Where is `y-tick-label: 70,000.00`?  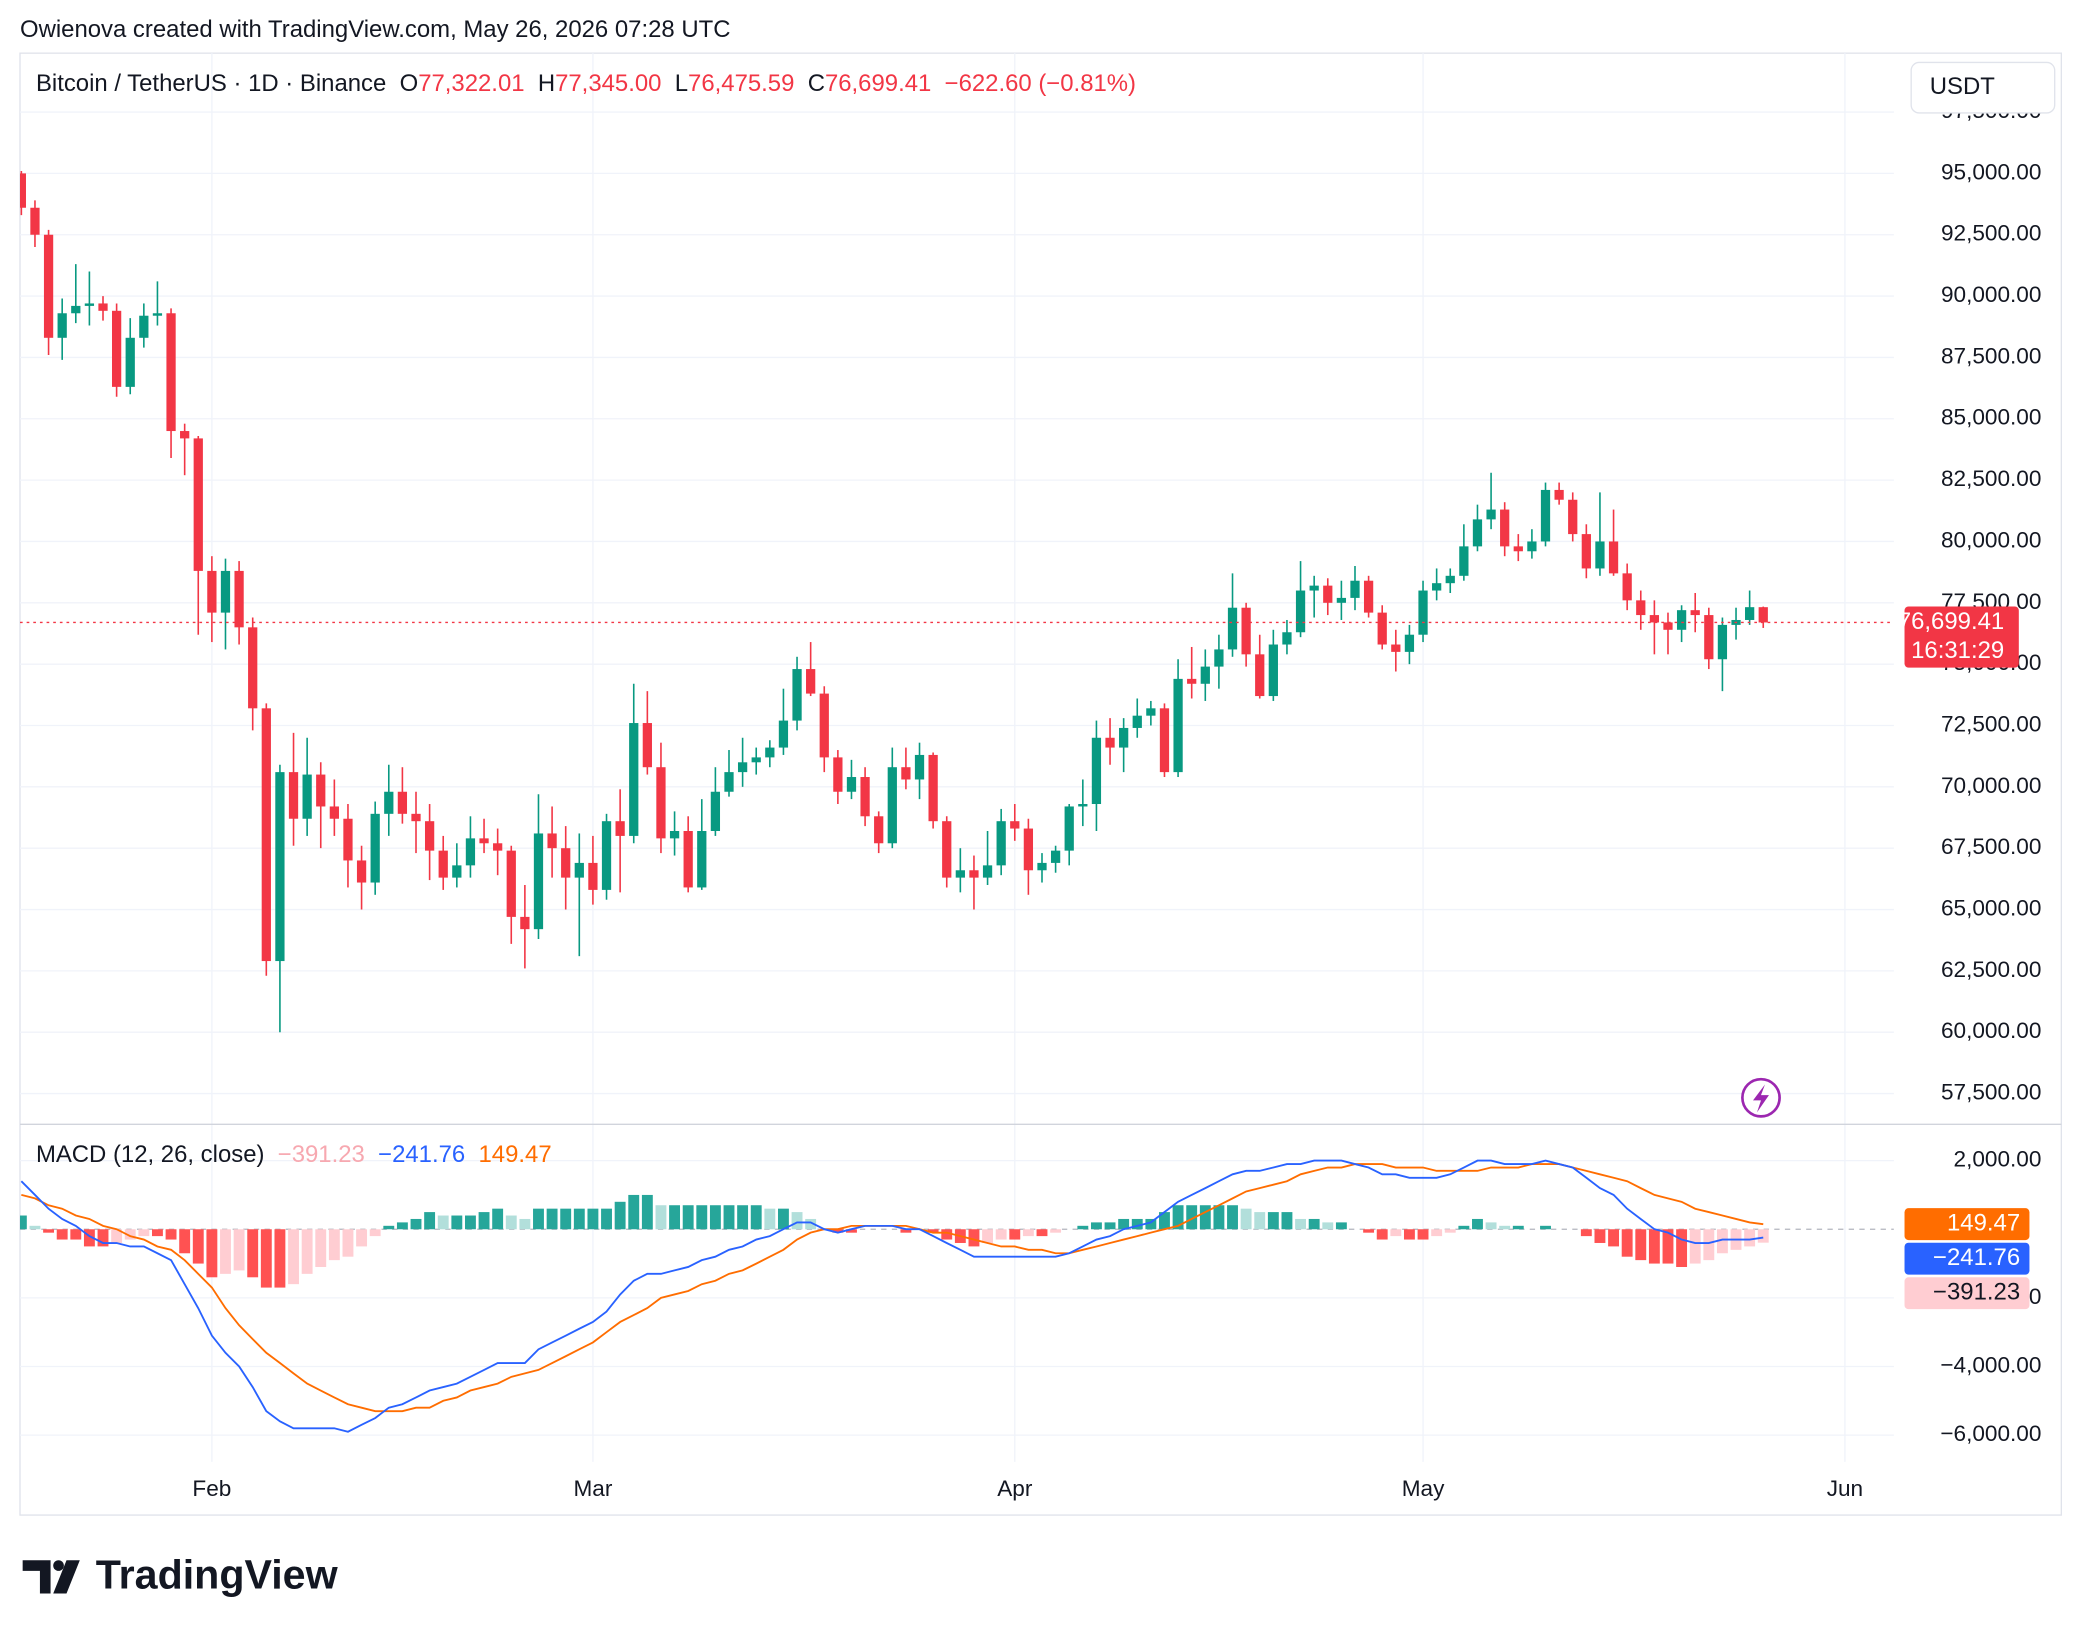
y-tick-label: 70,000.00 is located at coordinates (1991, 785).